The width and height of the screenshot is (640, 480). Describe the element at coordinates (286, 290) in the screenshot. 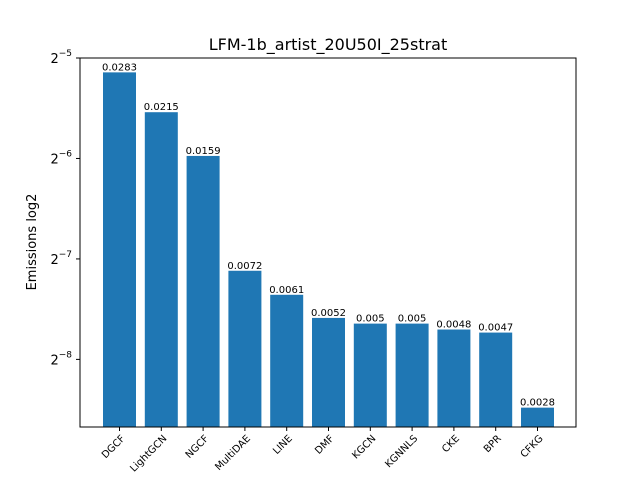

I see `data-label-line: 0.0061` at that location.